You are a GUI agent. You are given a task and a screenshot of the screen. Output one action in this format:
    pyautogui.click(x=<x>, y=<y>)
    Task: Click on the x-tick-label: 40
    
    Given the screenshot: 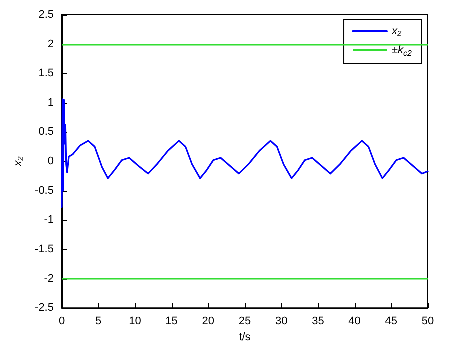 What is the action you would take?
    pyautogui.click(x=354, y=322)
    